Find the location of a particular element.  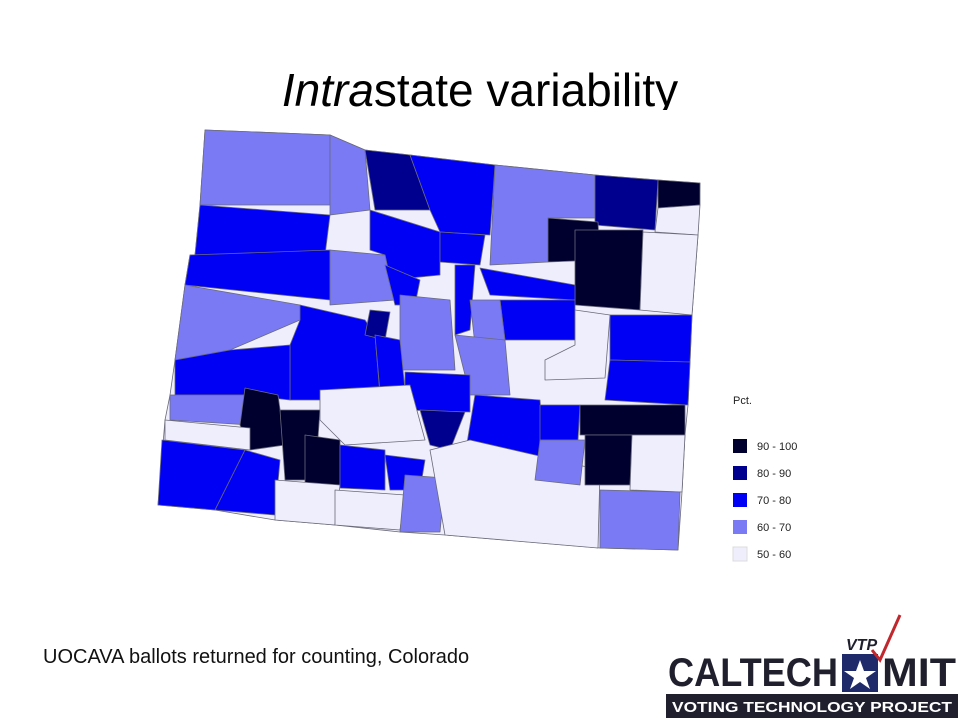

logo-bar is located at coordinates (812, 706).